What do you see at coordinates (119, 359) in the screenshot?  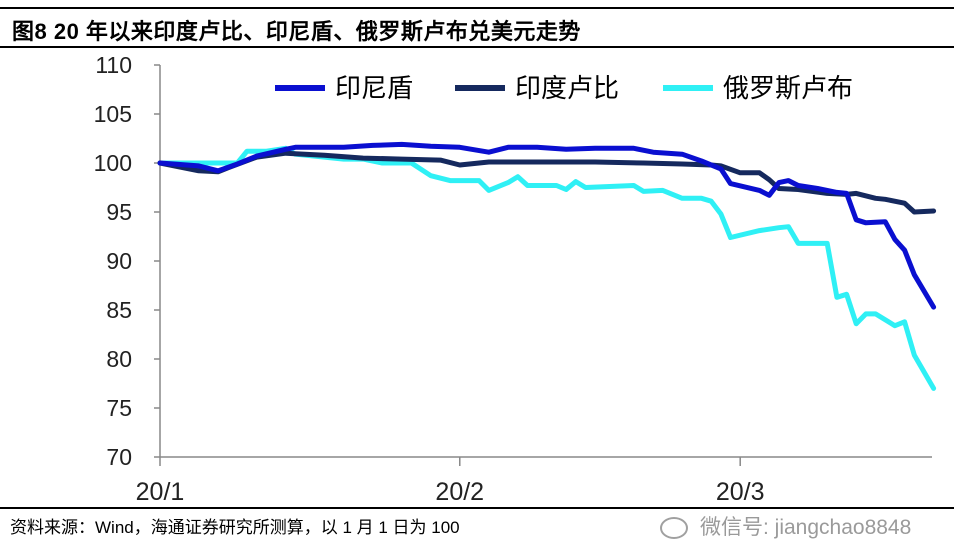 I see `y-tick-label: 80` at bounding box center [119, 359].